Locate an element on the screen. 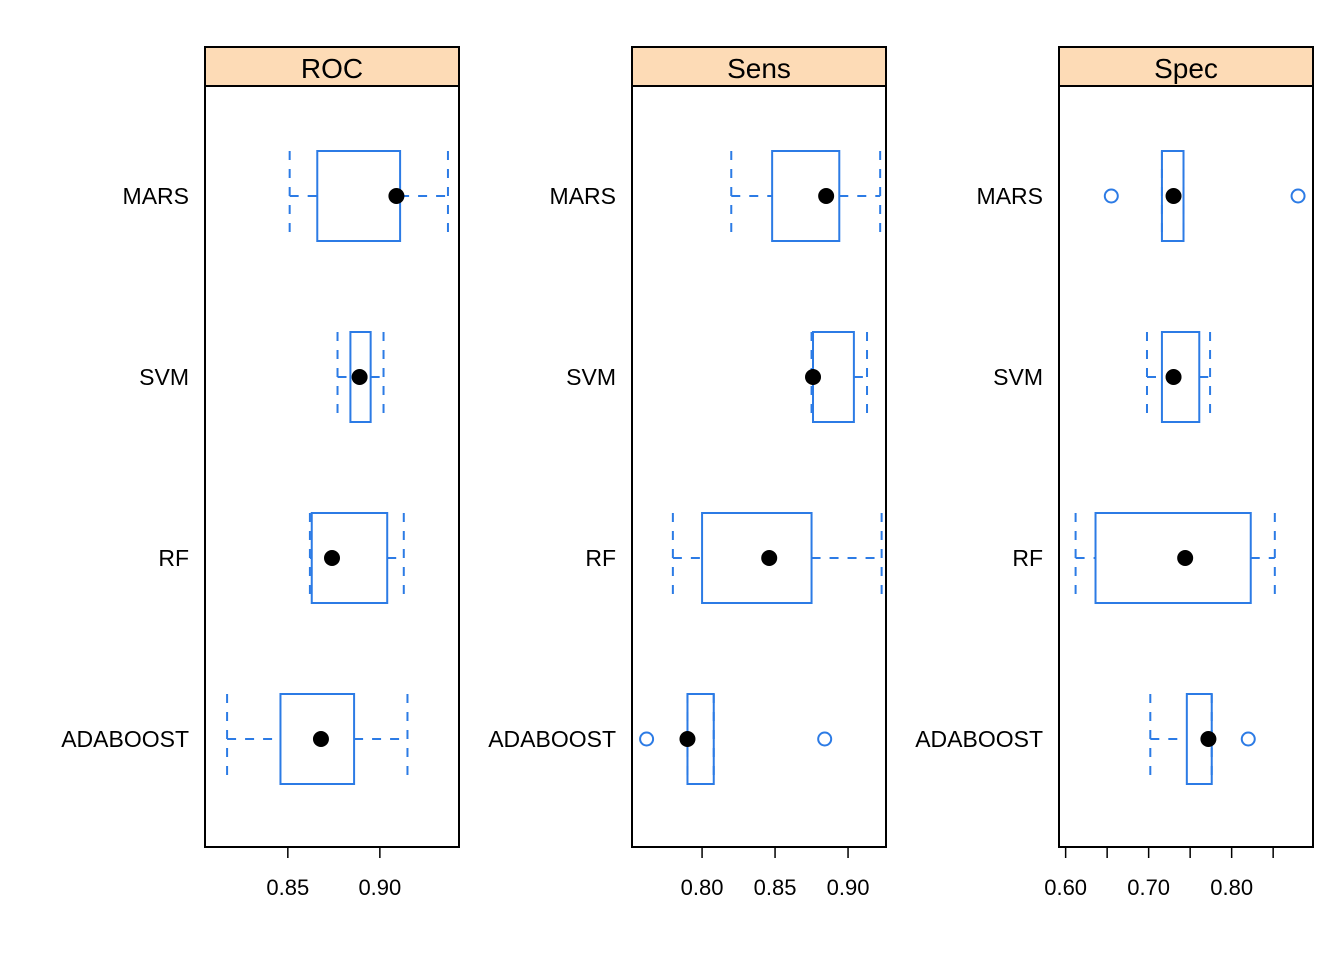  panel-title-sens: Sens is located at coordinates (759, 68).